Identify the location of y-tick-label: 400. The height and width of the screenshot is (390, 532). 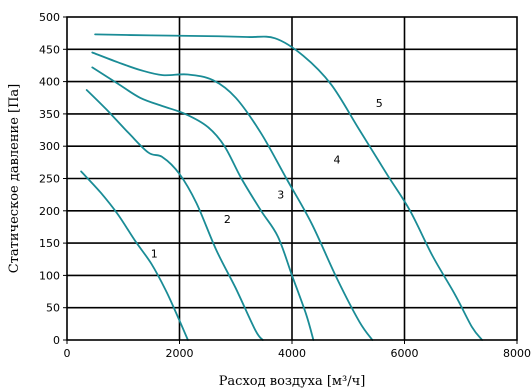
(49, 82).